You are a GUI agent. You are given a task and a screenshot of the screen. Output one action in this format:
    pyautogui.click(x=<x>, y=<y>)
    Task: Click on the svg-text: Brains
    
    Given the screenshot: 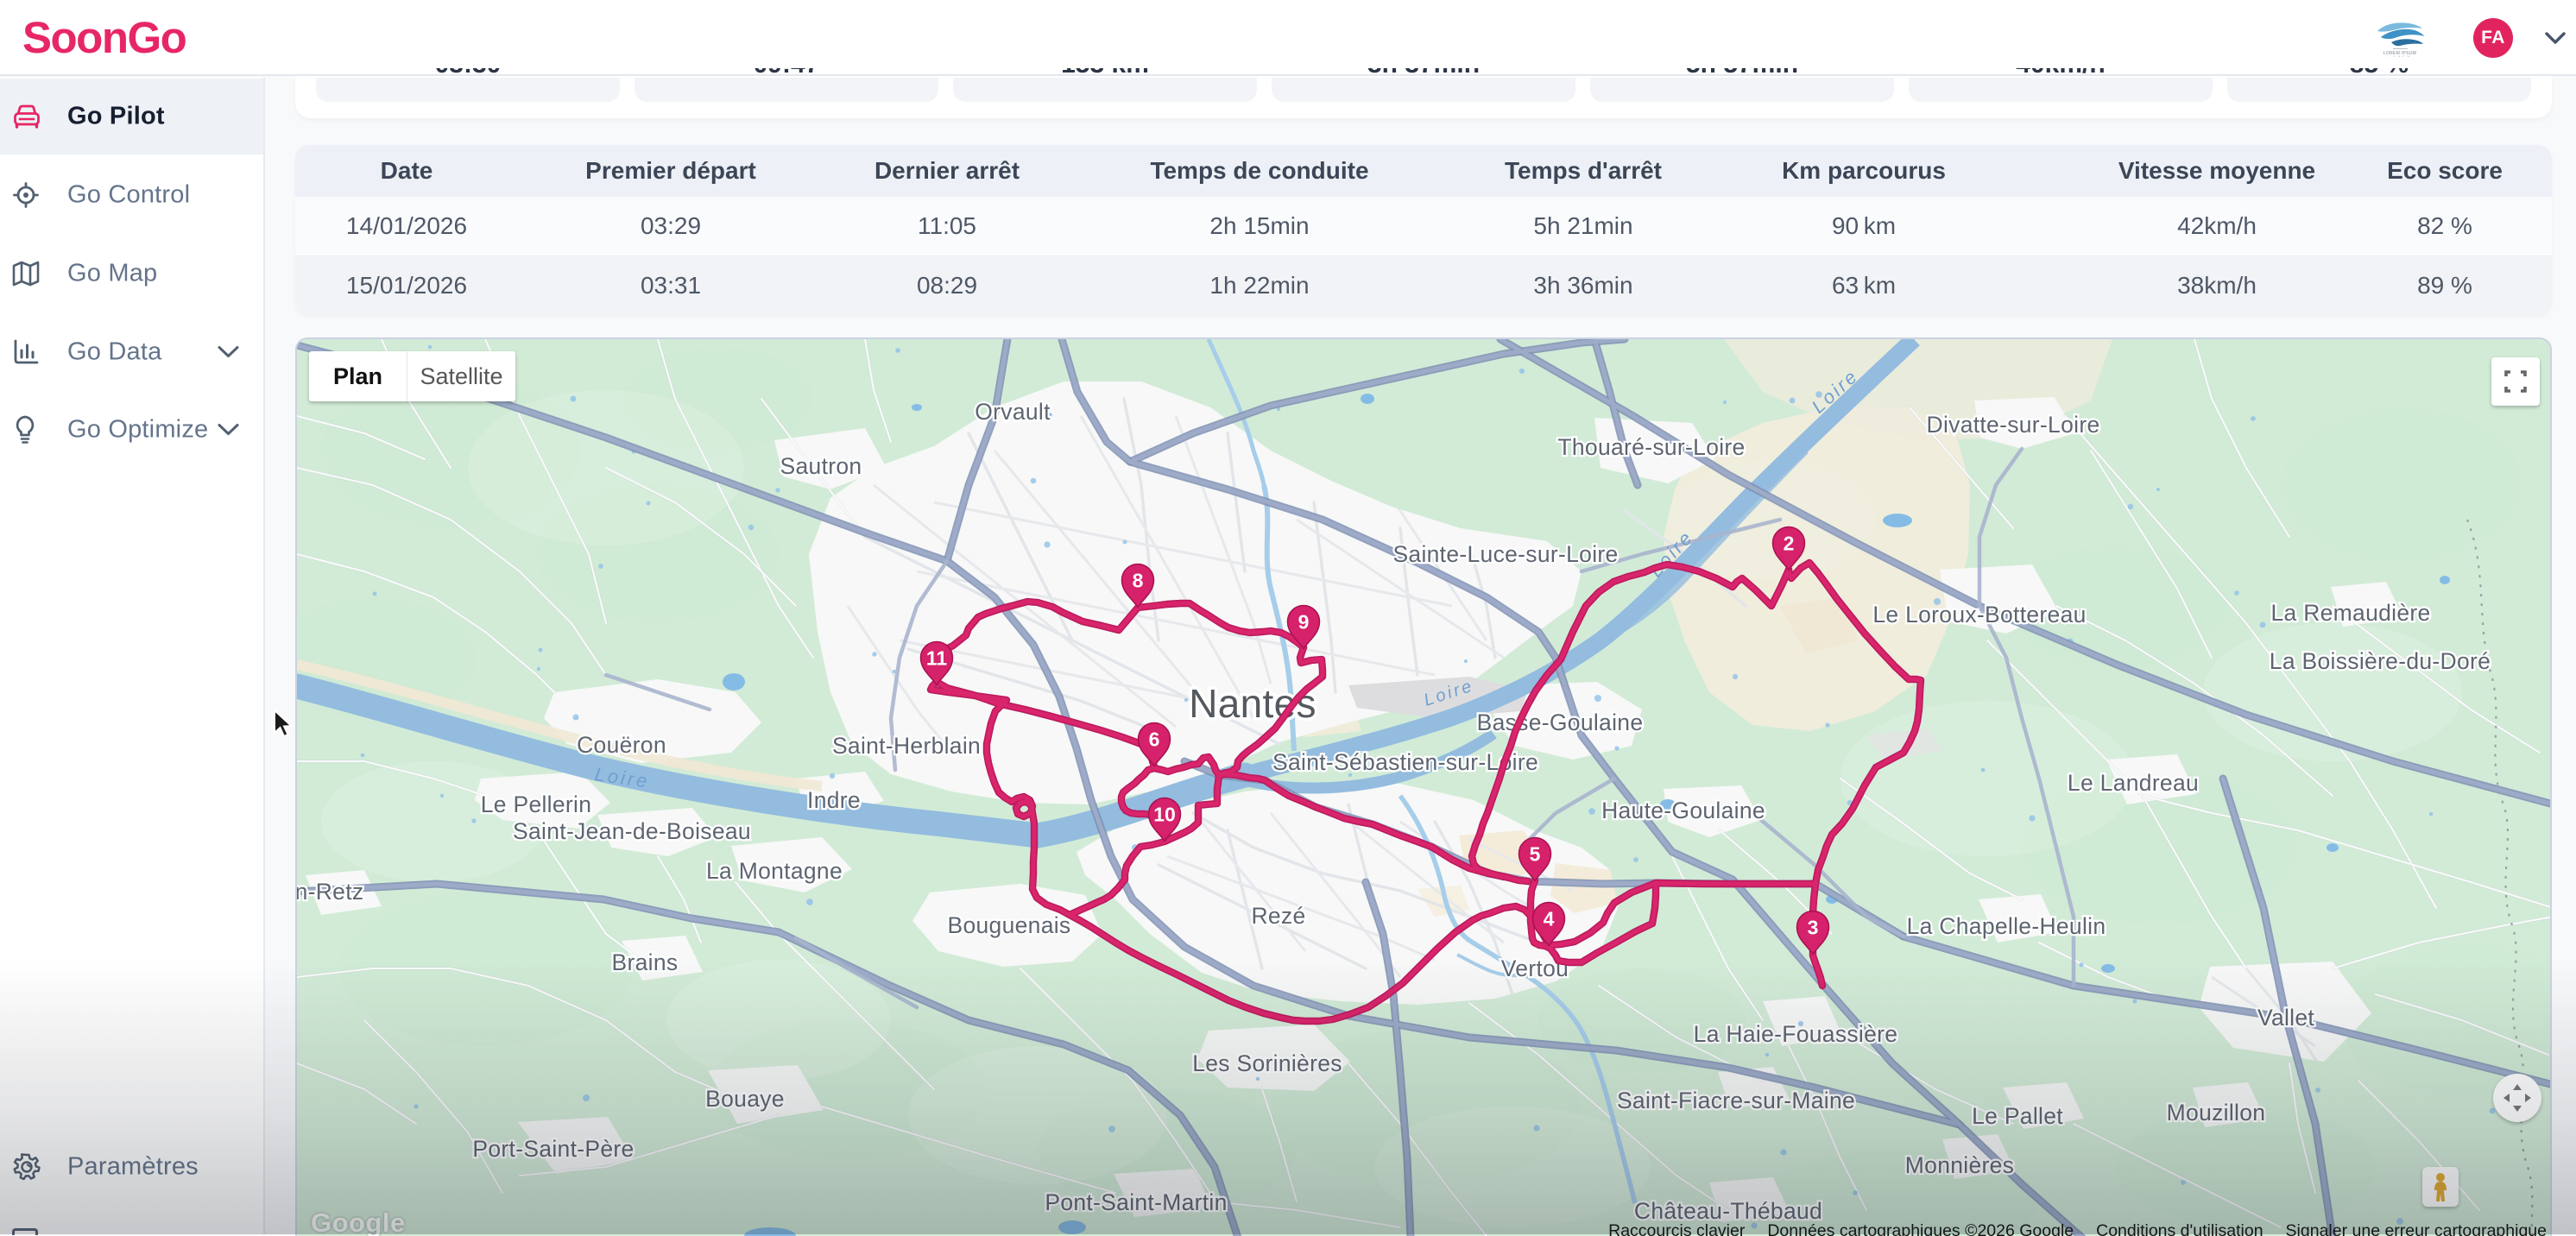 What is the action you would take?
    pyautogui.click(x=645, y=962)
    